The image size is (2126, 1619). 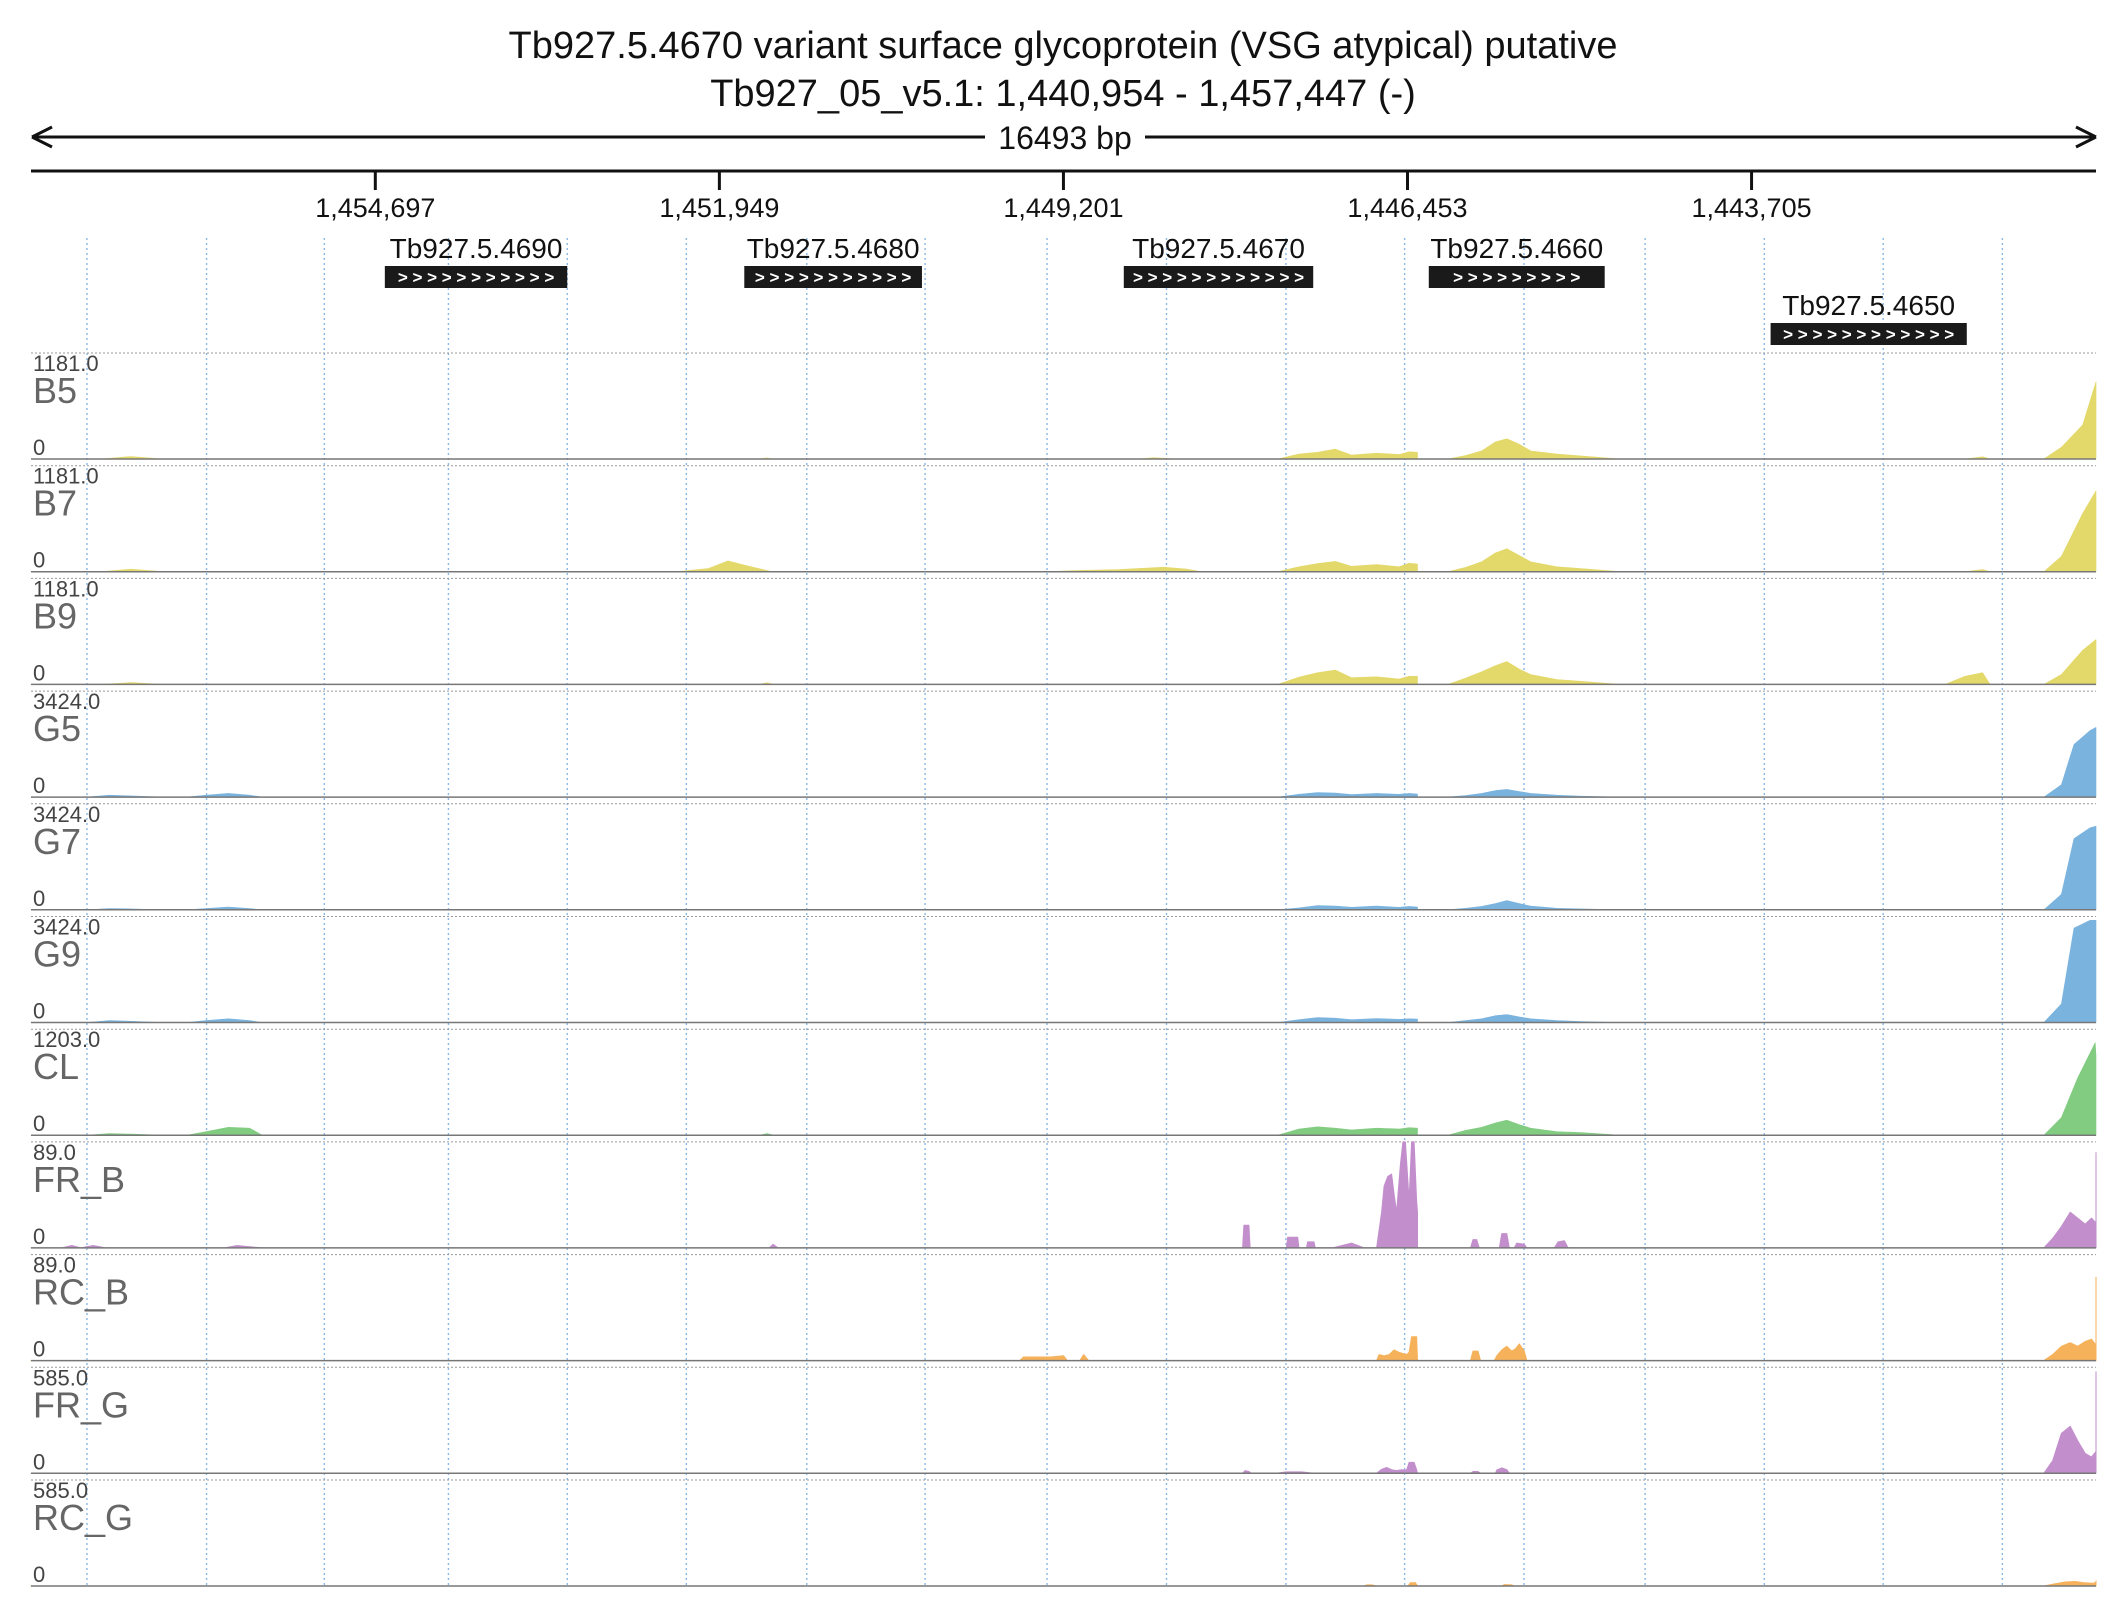 What do you see at coordinates (1063, 208) in the screenshot?
I see `axis-tick-label: 1,449,201` at bounding box center [1063, 208].